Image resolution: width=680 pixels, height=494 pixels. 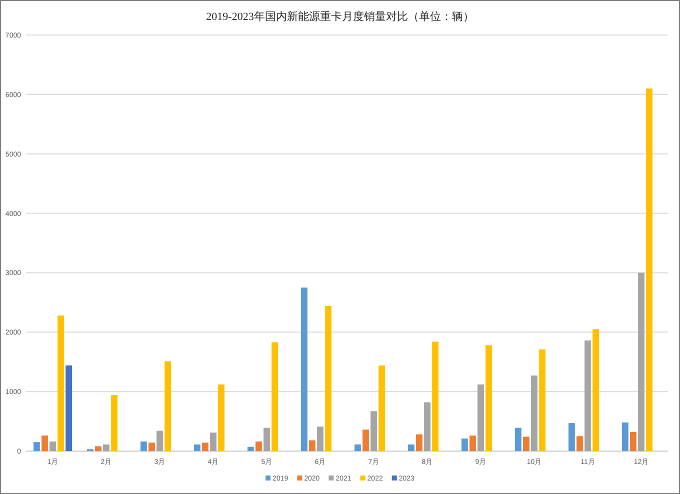 I want to click on chart-title: 2019-2023年国内新能源重卡月度销量对比（单位：辆）, so click(x=340, y=16).